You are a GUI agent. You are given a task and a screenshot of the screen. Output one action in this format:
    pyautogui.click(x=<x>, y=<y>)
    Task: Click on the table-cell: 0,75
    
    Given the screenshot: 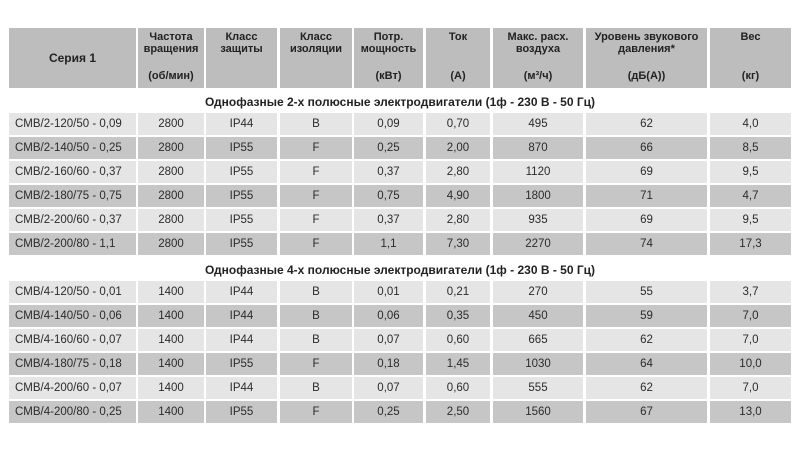 What is the action you would take?
    pyautogui.click(x=388, y=196)
    